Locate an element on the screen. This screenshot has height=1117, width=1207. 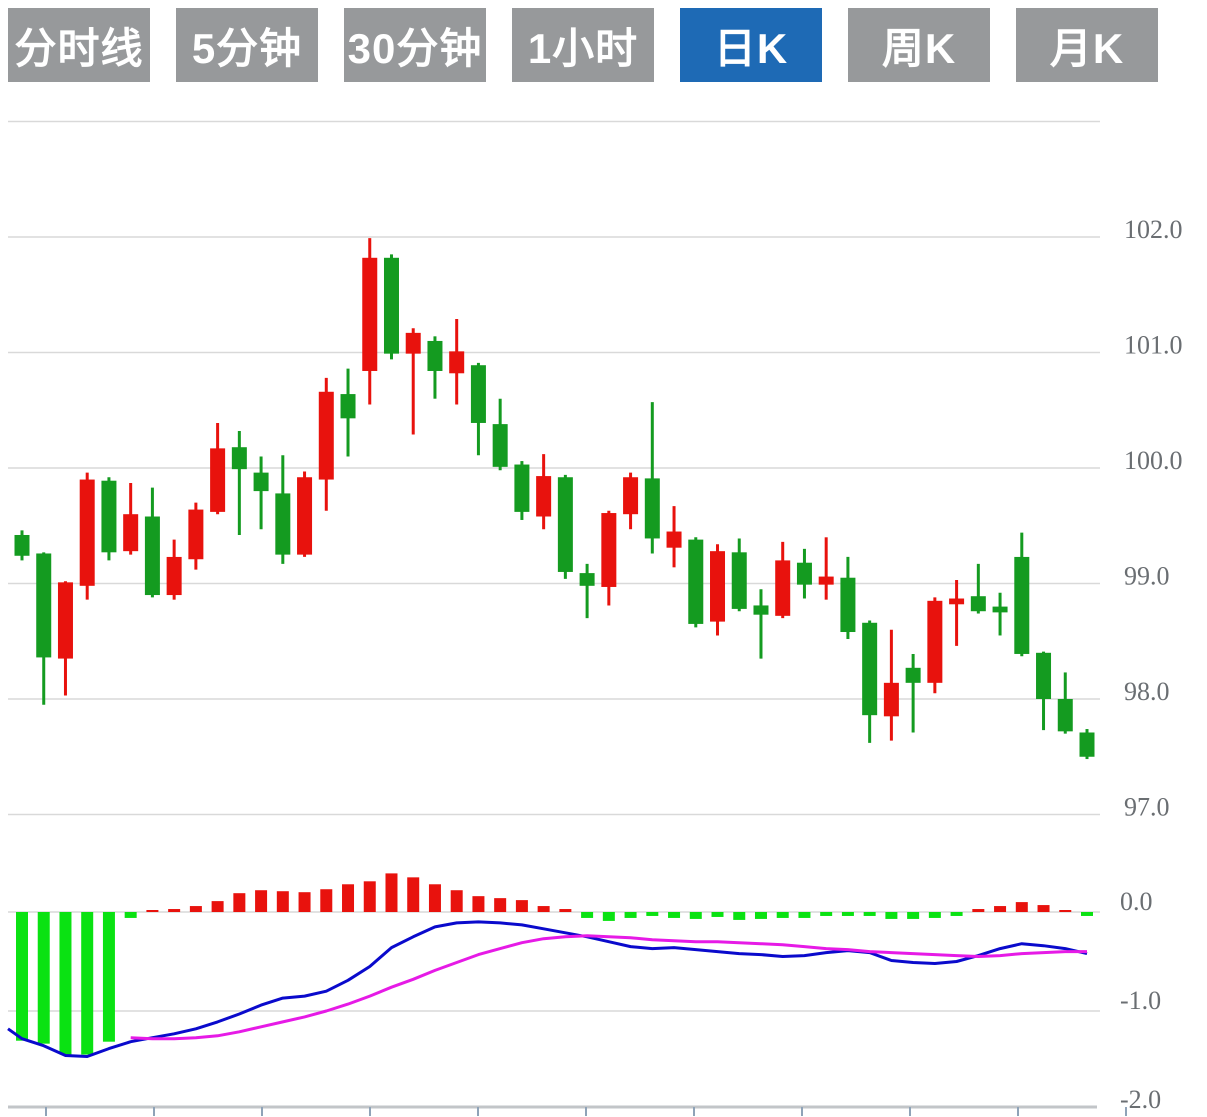
macd-axis-label: -1.0 is located at coordinates (1140, 1000).